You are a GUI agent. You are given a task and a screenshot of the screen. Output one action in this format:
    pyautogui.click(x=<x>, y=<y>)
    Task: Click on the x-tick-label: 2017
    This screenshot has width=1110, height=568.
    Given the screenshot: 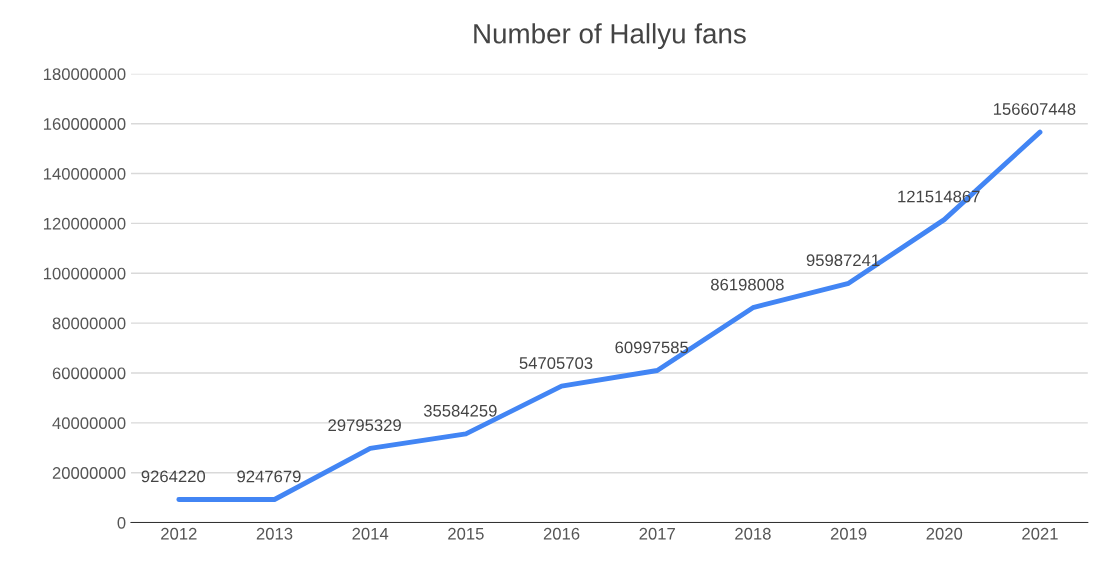 What is the action you would take?
    pyautogui.click(x=657, y=533)
    